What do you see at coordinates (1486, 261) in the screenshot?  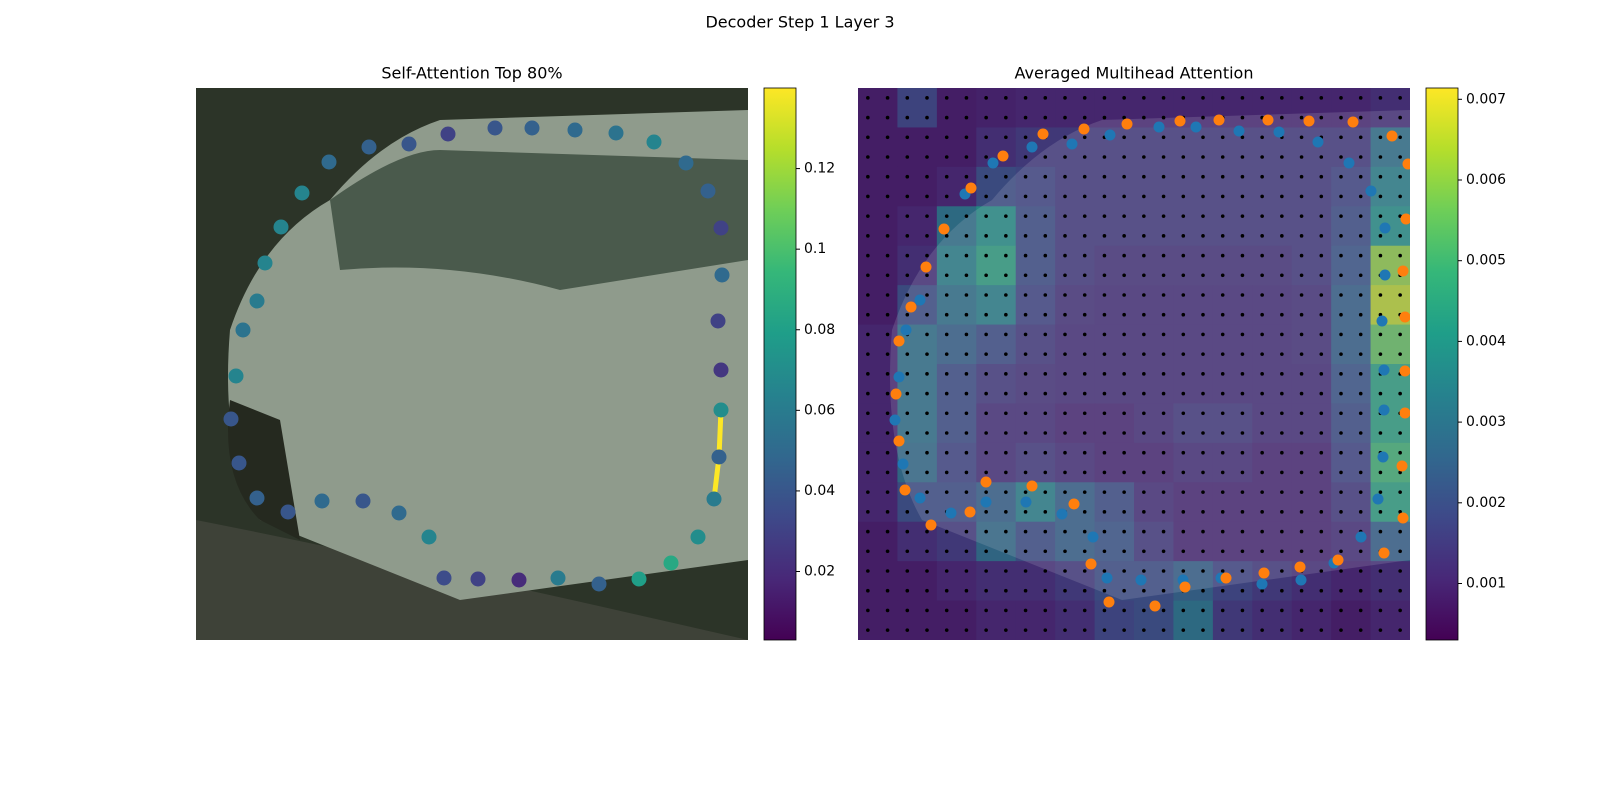 I see `colorbar-tick-label: 0.005` at bounding box center [1486, 261].